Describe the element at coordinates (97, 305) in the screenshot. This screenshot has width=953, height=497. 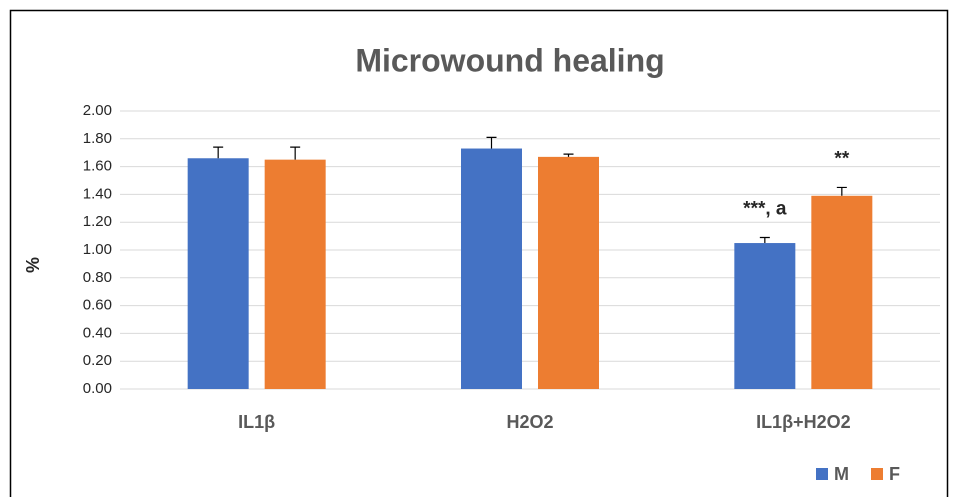
I see `y-tick-label: 0.60` at that location.